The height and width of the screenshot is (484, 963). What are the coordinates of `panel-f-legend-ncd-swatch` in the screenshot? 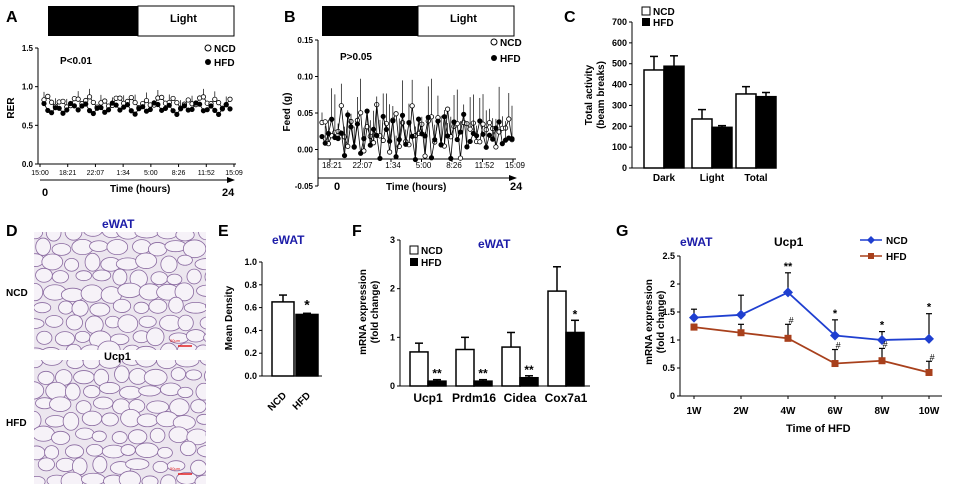 It's located at (414, 250).